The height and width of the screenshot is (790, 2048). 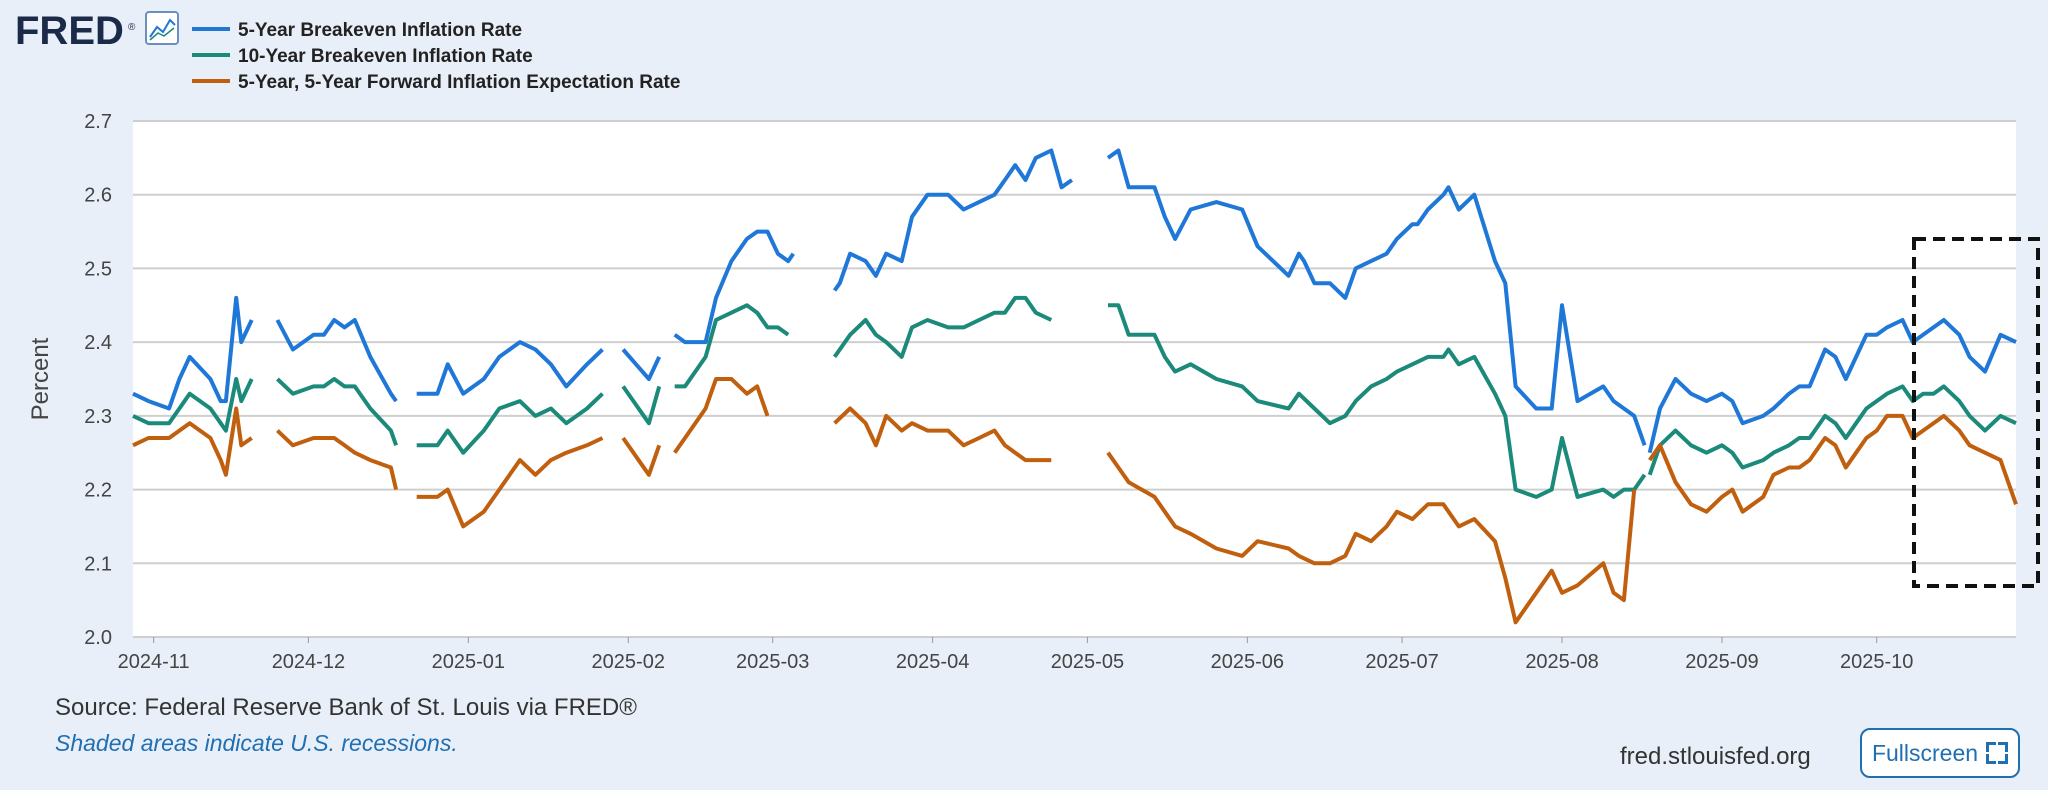 I want to click on y-tick-label: 2.5, so click(x=98, y=269).